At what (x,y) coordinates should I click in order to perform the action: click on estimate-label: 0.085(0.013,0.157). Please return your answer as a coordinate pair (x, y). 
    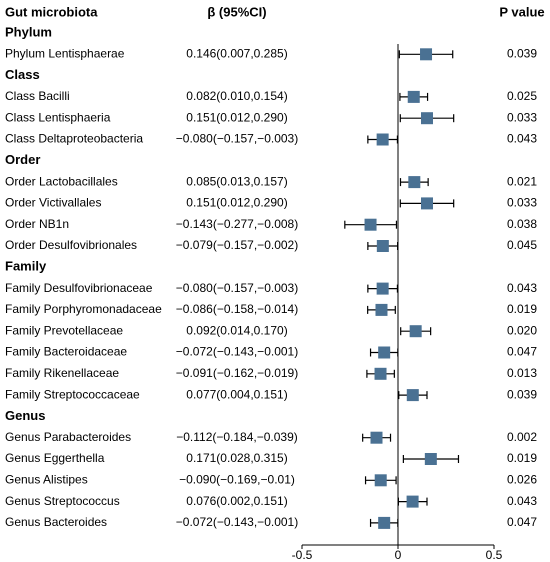
    Looking at the image, I should click on (236, 181).